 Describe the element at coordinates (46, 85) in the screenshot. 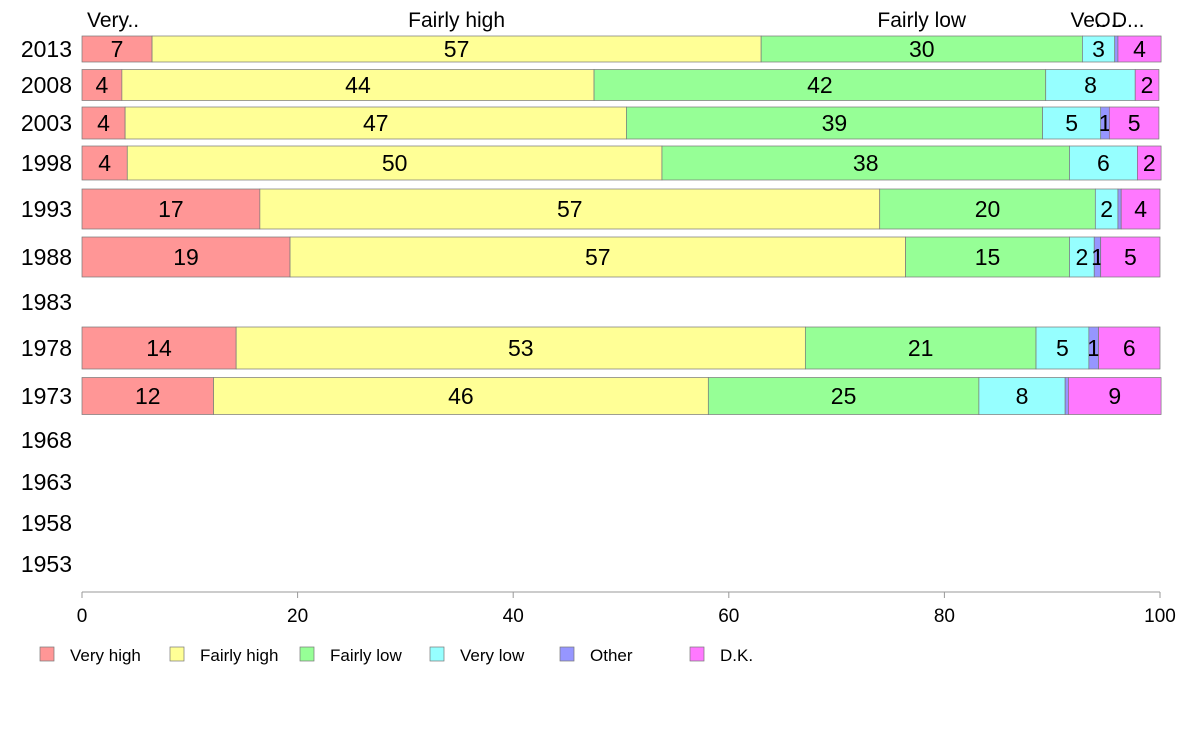

I see `category-label: 2008` at that location.